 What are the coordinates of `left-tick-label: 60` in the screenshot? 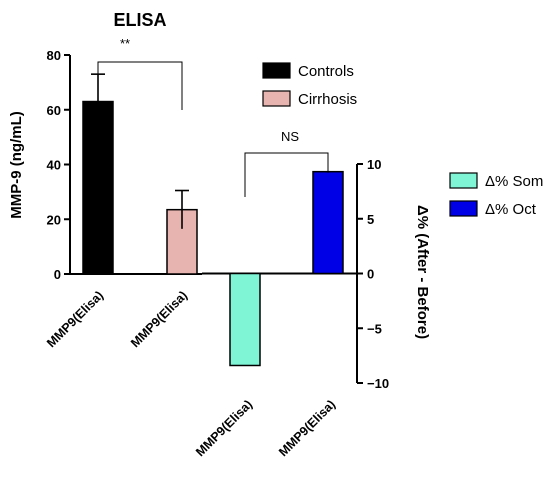 It's located at (54, 110).